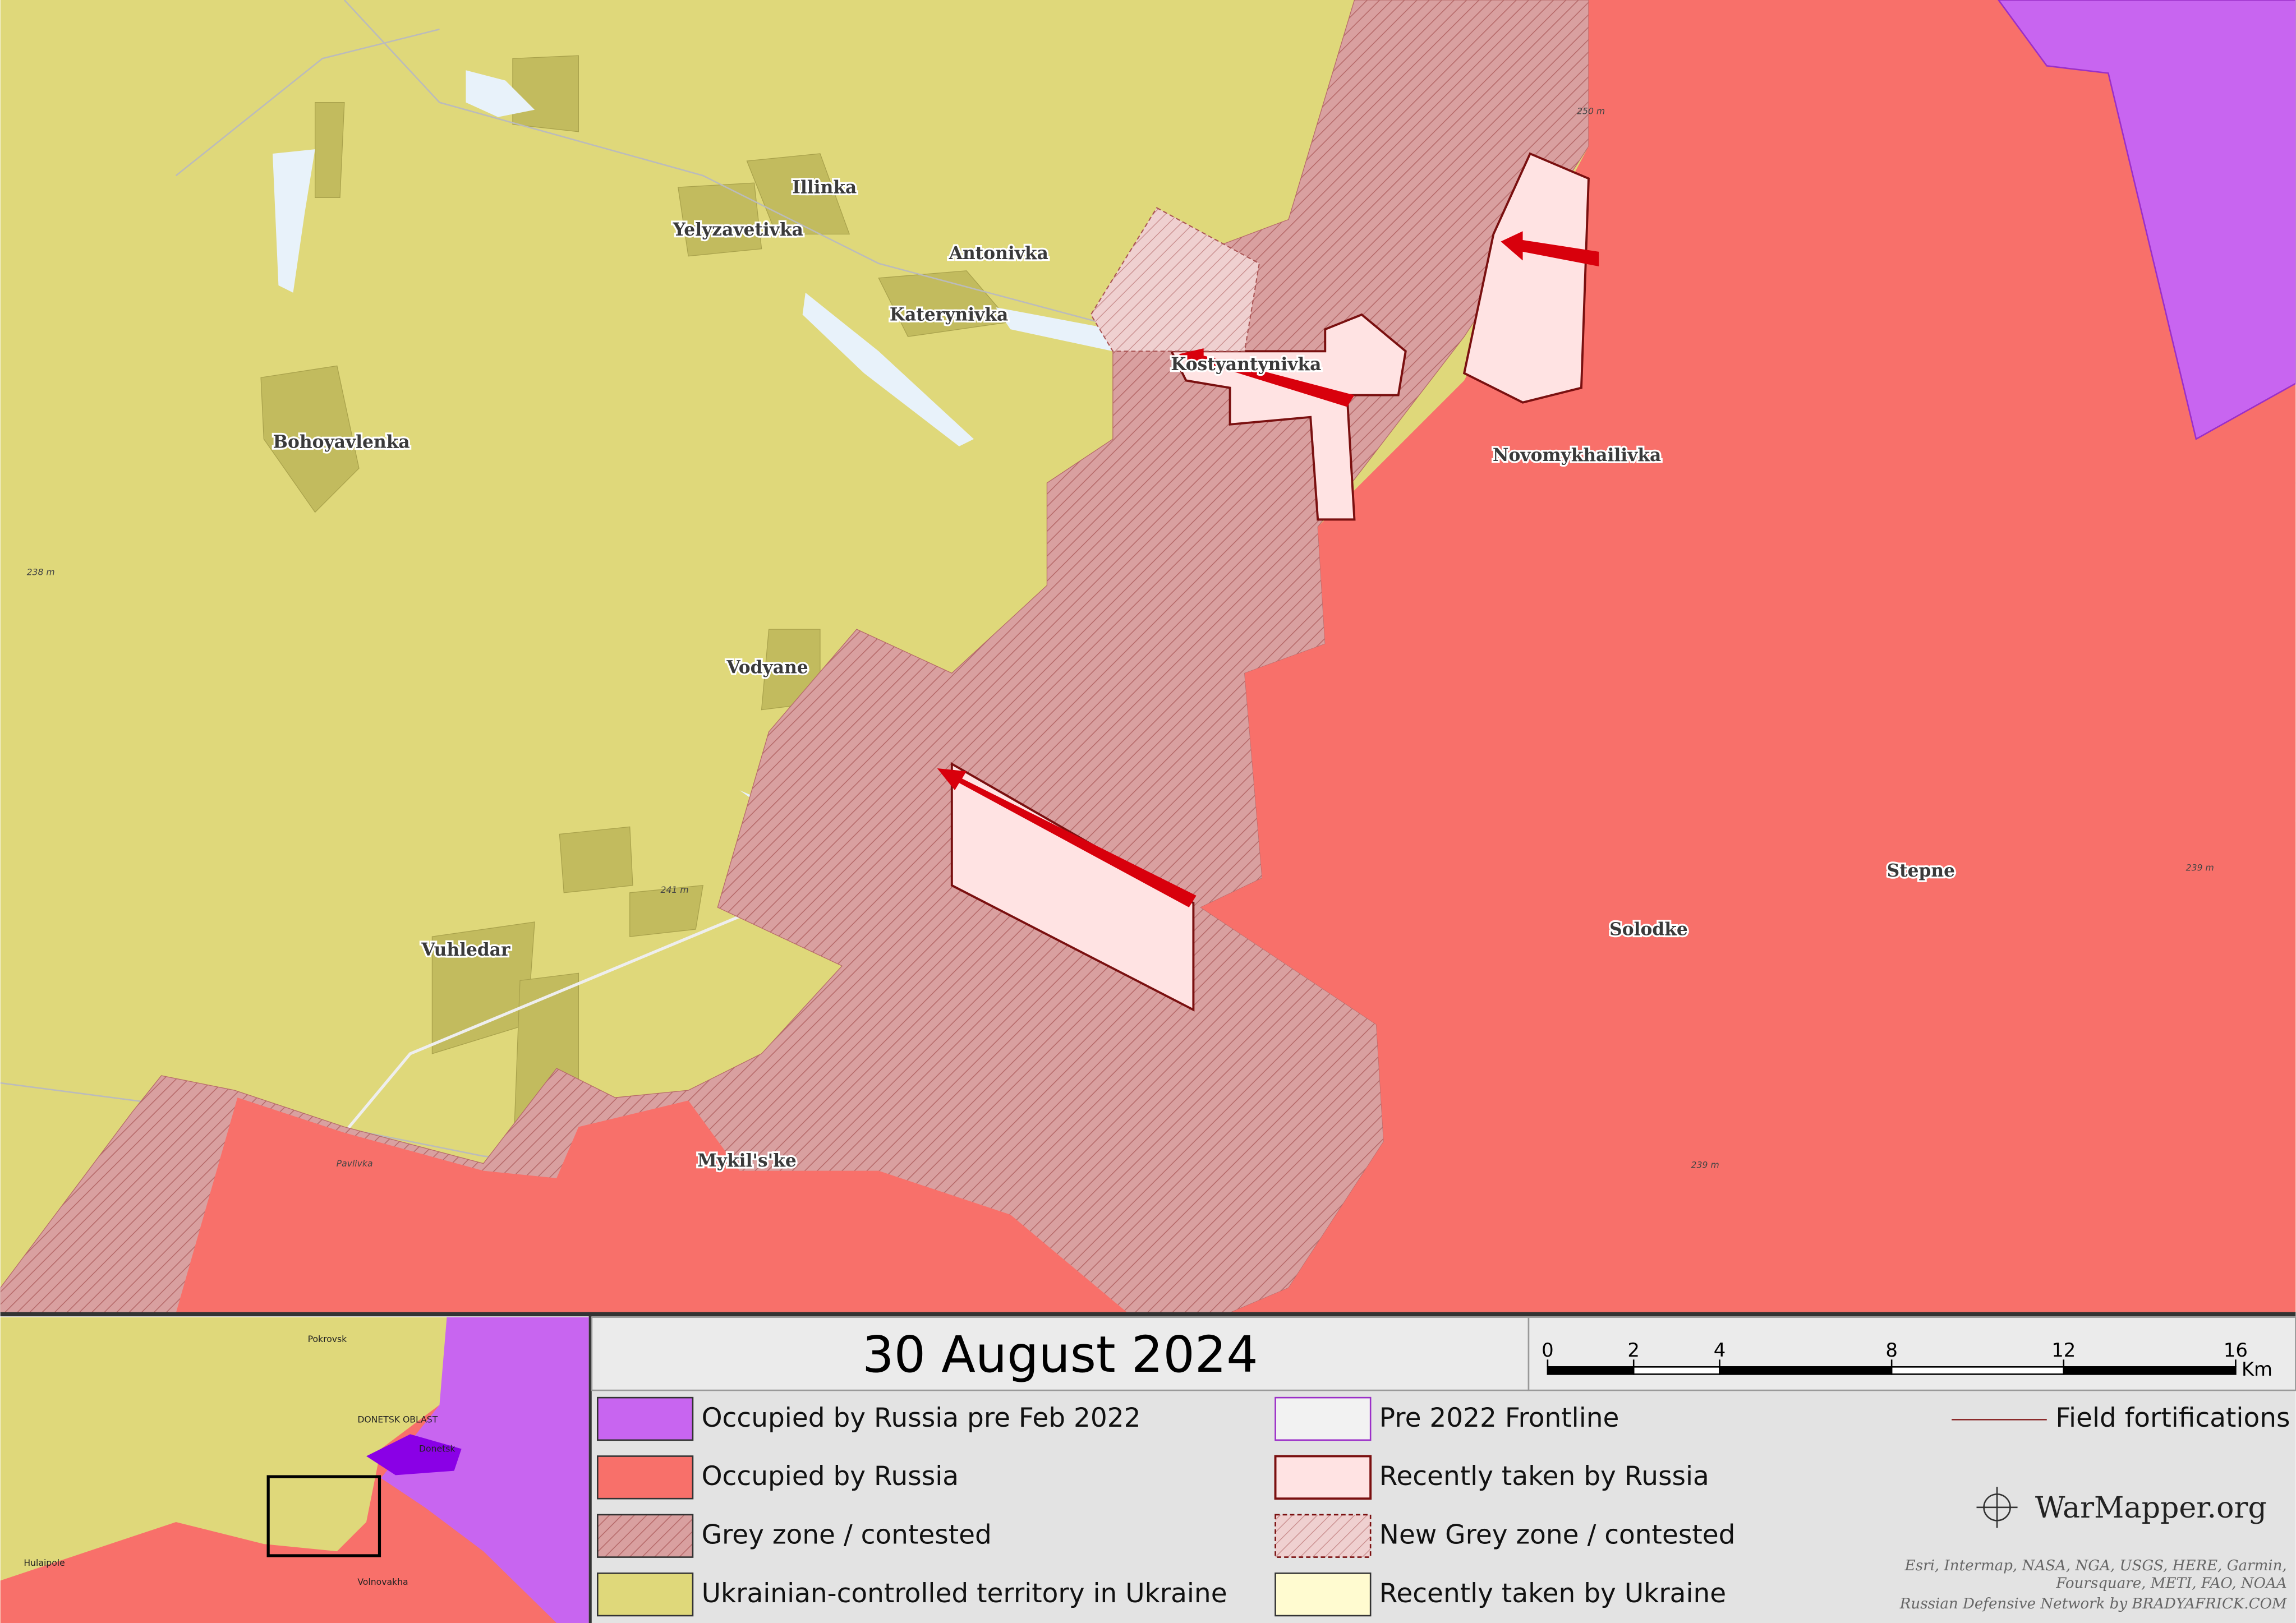 The width and height of the screenshot is (2296, 1623). Describe the element at coordinates (1720, 1350) in the screenshot. I see `scale-label: 4` at that location.